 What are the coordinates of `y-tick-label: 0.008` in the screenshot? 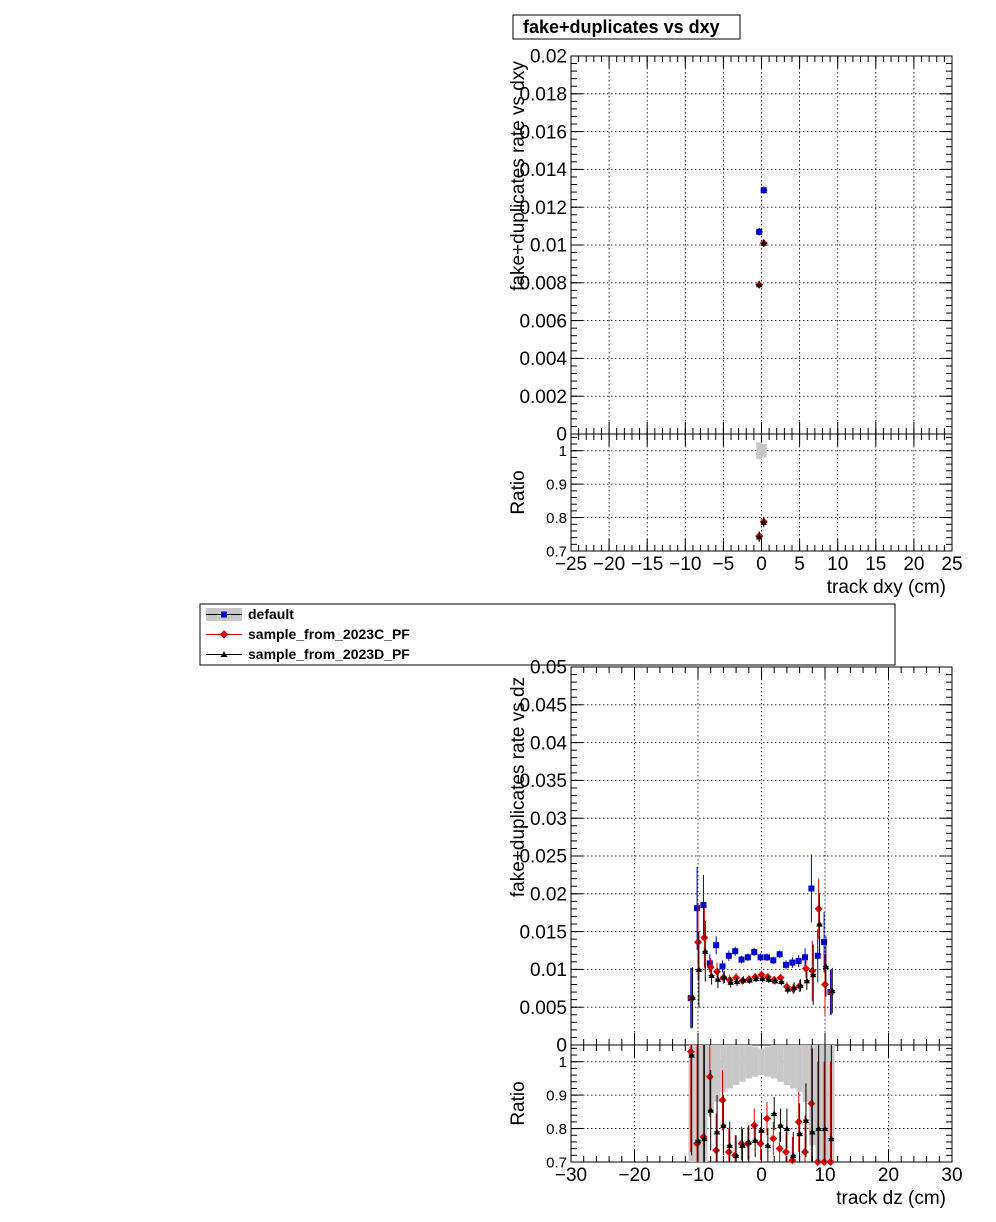 It's located at (543, 283).